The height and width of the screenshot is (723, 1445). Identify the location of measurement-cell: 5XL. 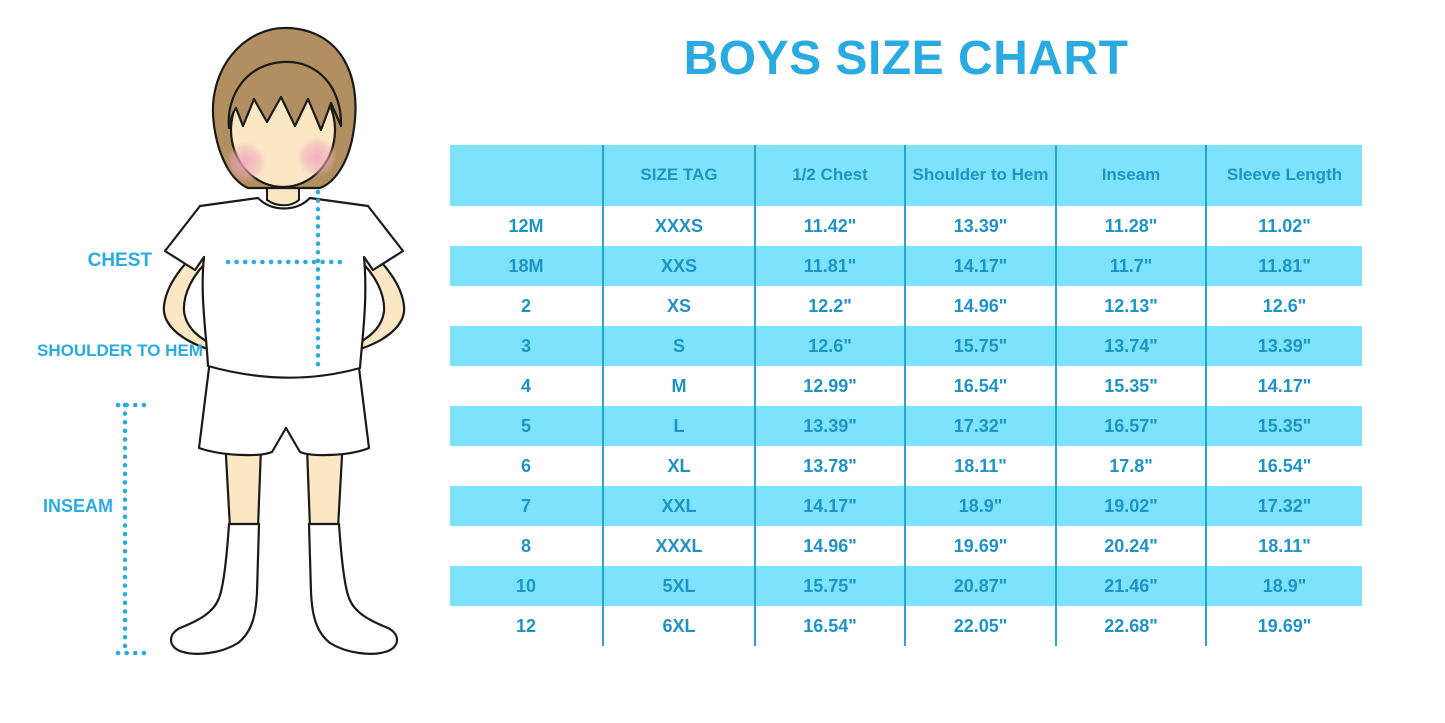
(679, 586).